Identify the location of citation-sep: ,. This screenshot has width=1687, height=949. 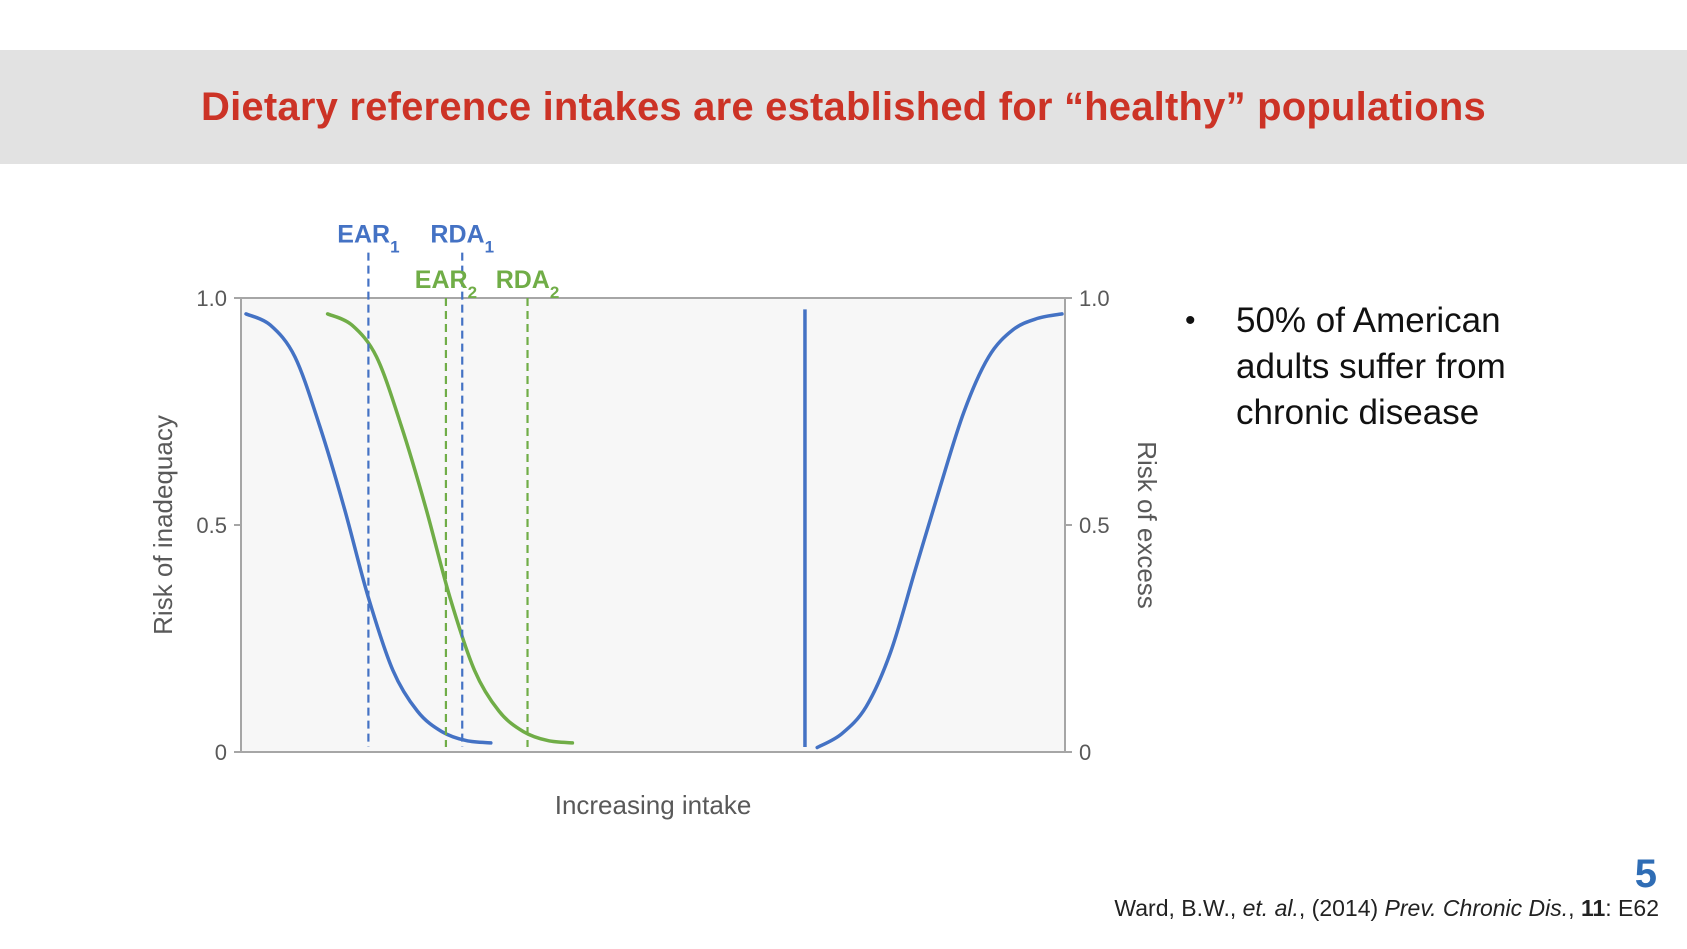
(1574, 908).